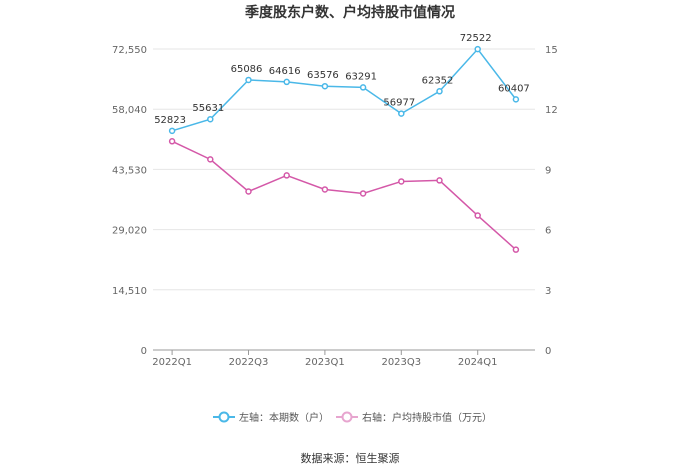  Describe the element at coordinates (551, 201) in the screenshot. I see `right-axis-ticks: 0 3 6 9 12 15` at that location.